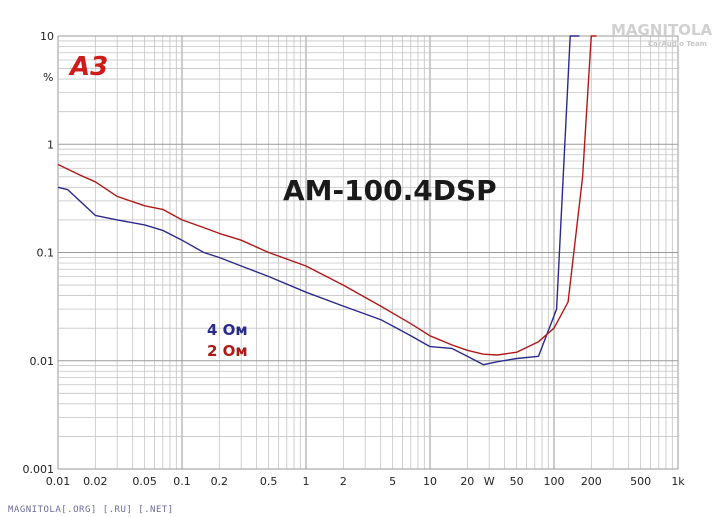 The height and width of the screenshot is (517, 713). What do you see at coordinates (42, 361) in the screenshot?
I see `y-tick-label: 0.01` at bounding box center [42, 361].